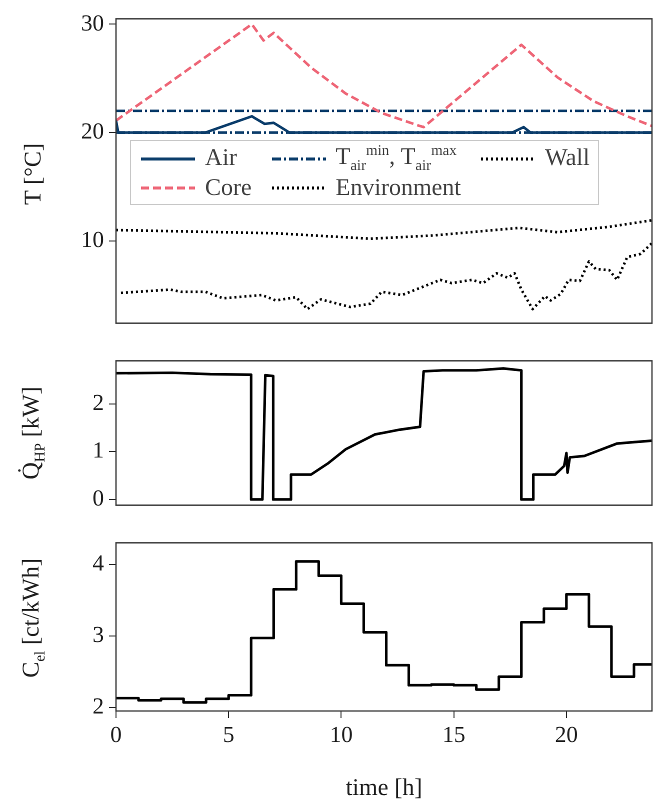  I want to click on x-tick-label: 10, so click(341, 734).